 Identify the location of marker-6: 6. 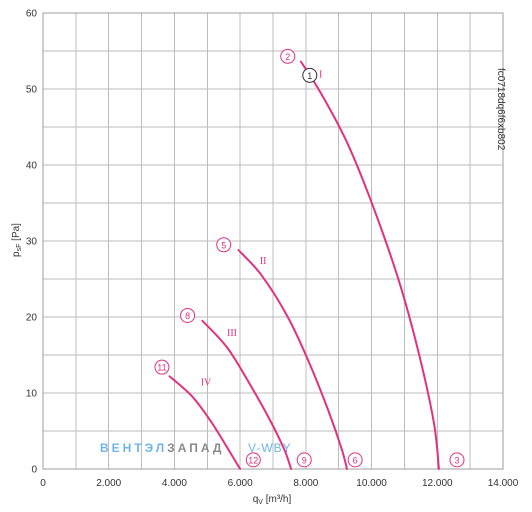
(355, 460).